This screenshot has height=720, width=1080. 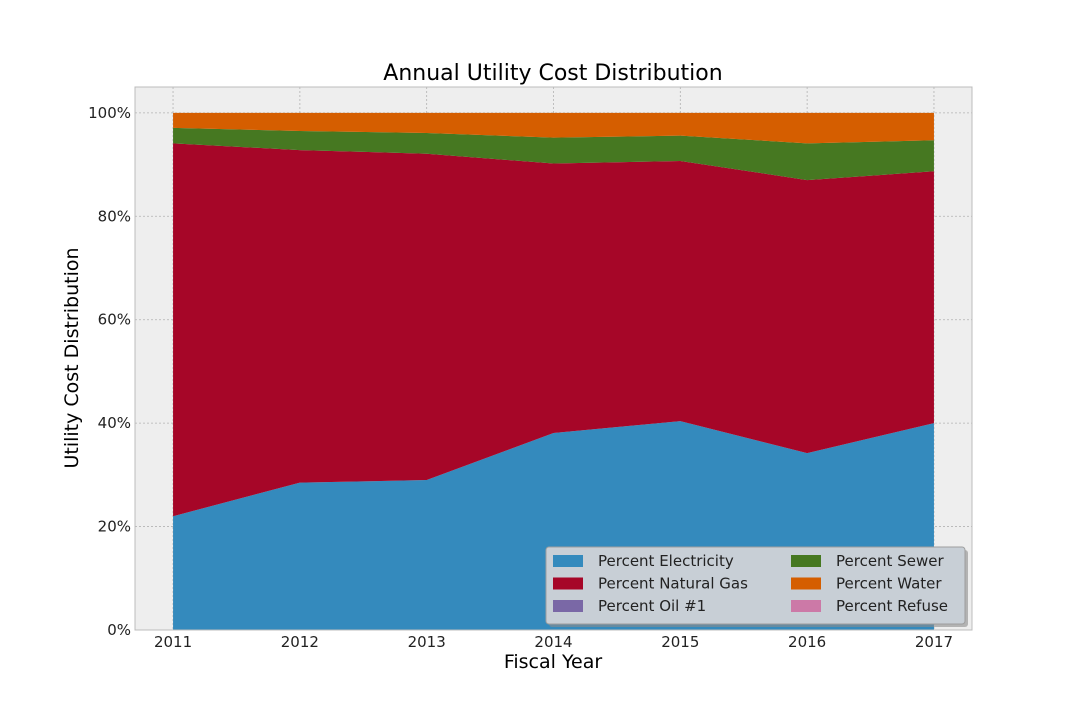 I want to click on y-tick-label: 40%, so click(x=114, y=423).